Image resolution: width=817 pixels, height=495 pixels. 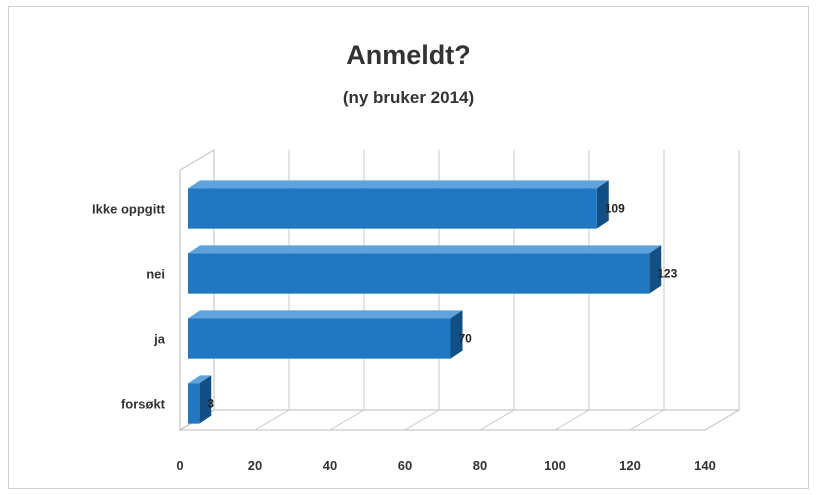 What do you see at coordinates (179, 465) in the screenshot?
I see `tick-label: 0` at bounding box center [179, 465].